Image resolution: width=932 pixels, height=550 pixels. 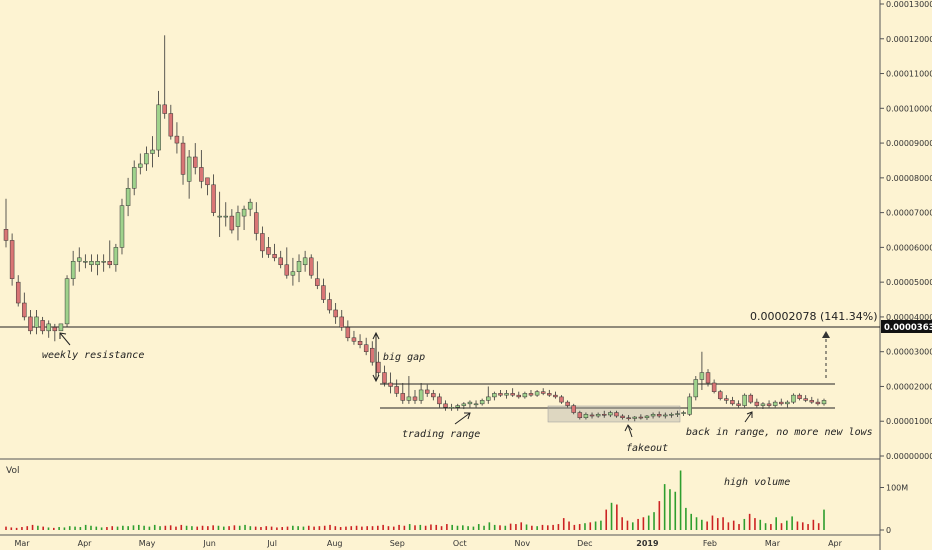 What do you see at coordinates (888, 530) in the screenshot?
I see `volume-tick-label: 0` at bounding box center [888, 530].